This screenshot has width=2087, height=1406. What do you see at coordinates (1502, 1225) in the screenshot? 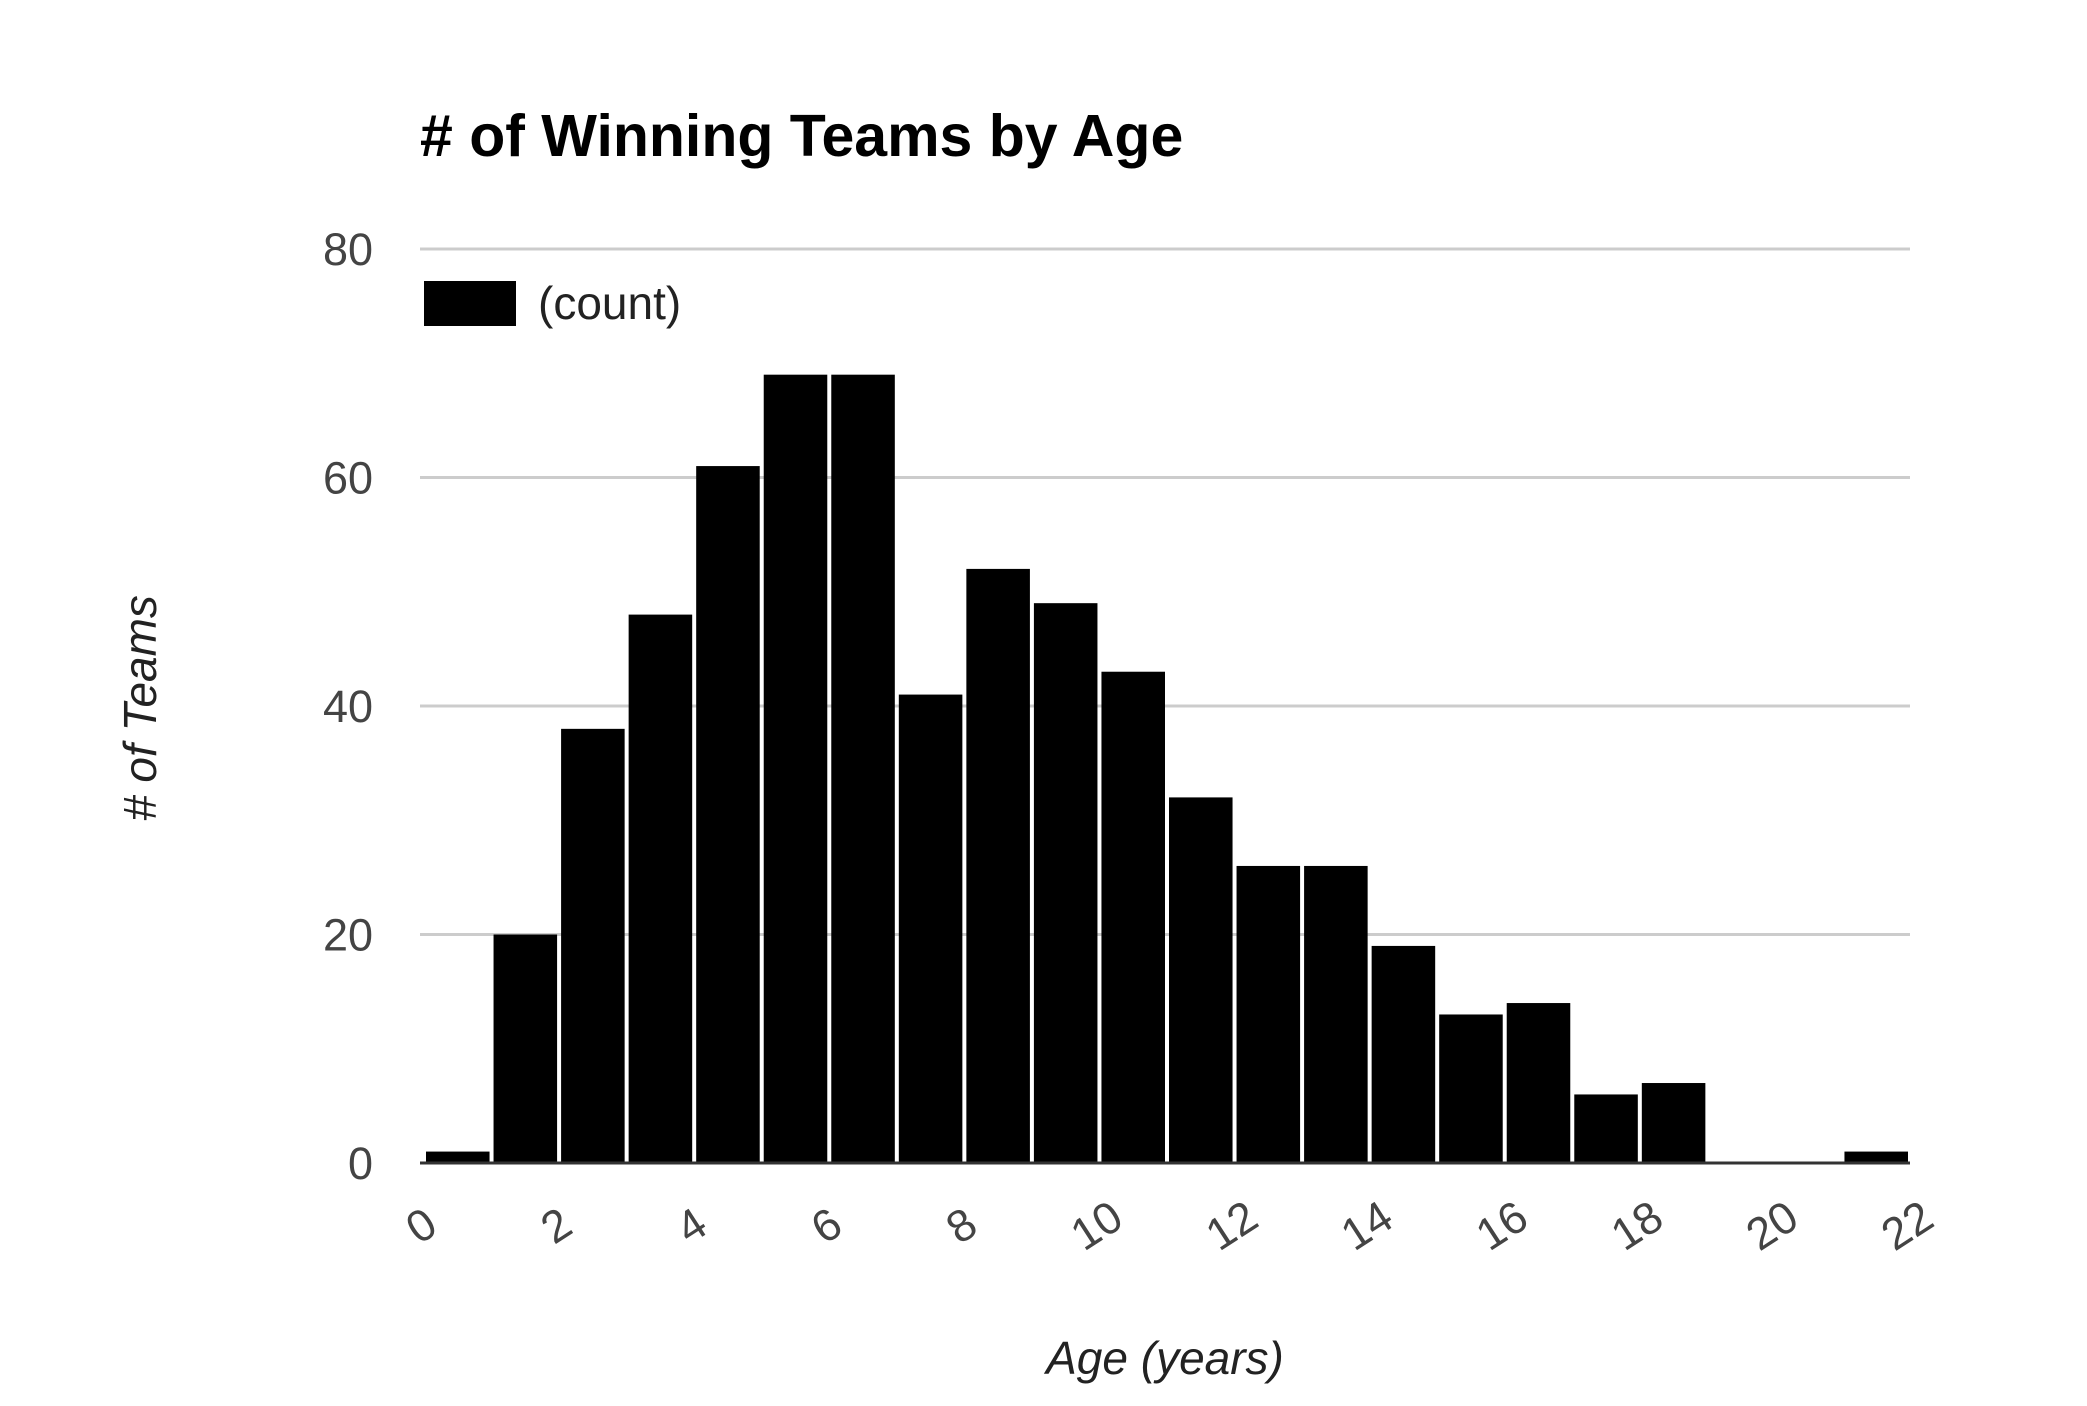
I see `x-tick-label: 16` at bounding box center [1502, 1225].